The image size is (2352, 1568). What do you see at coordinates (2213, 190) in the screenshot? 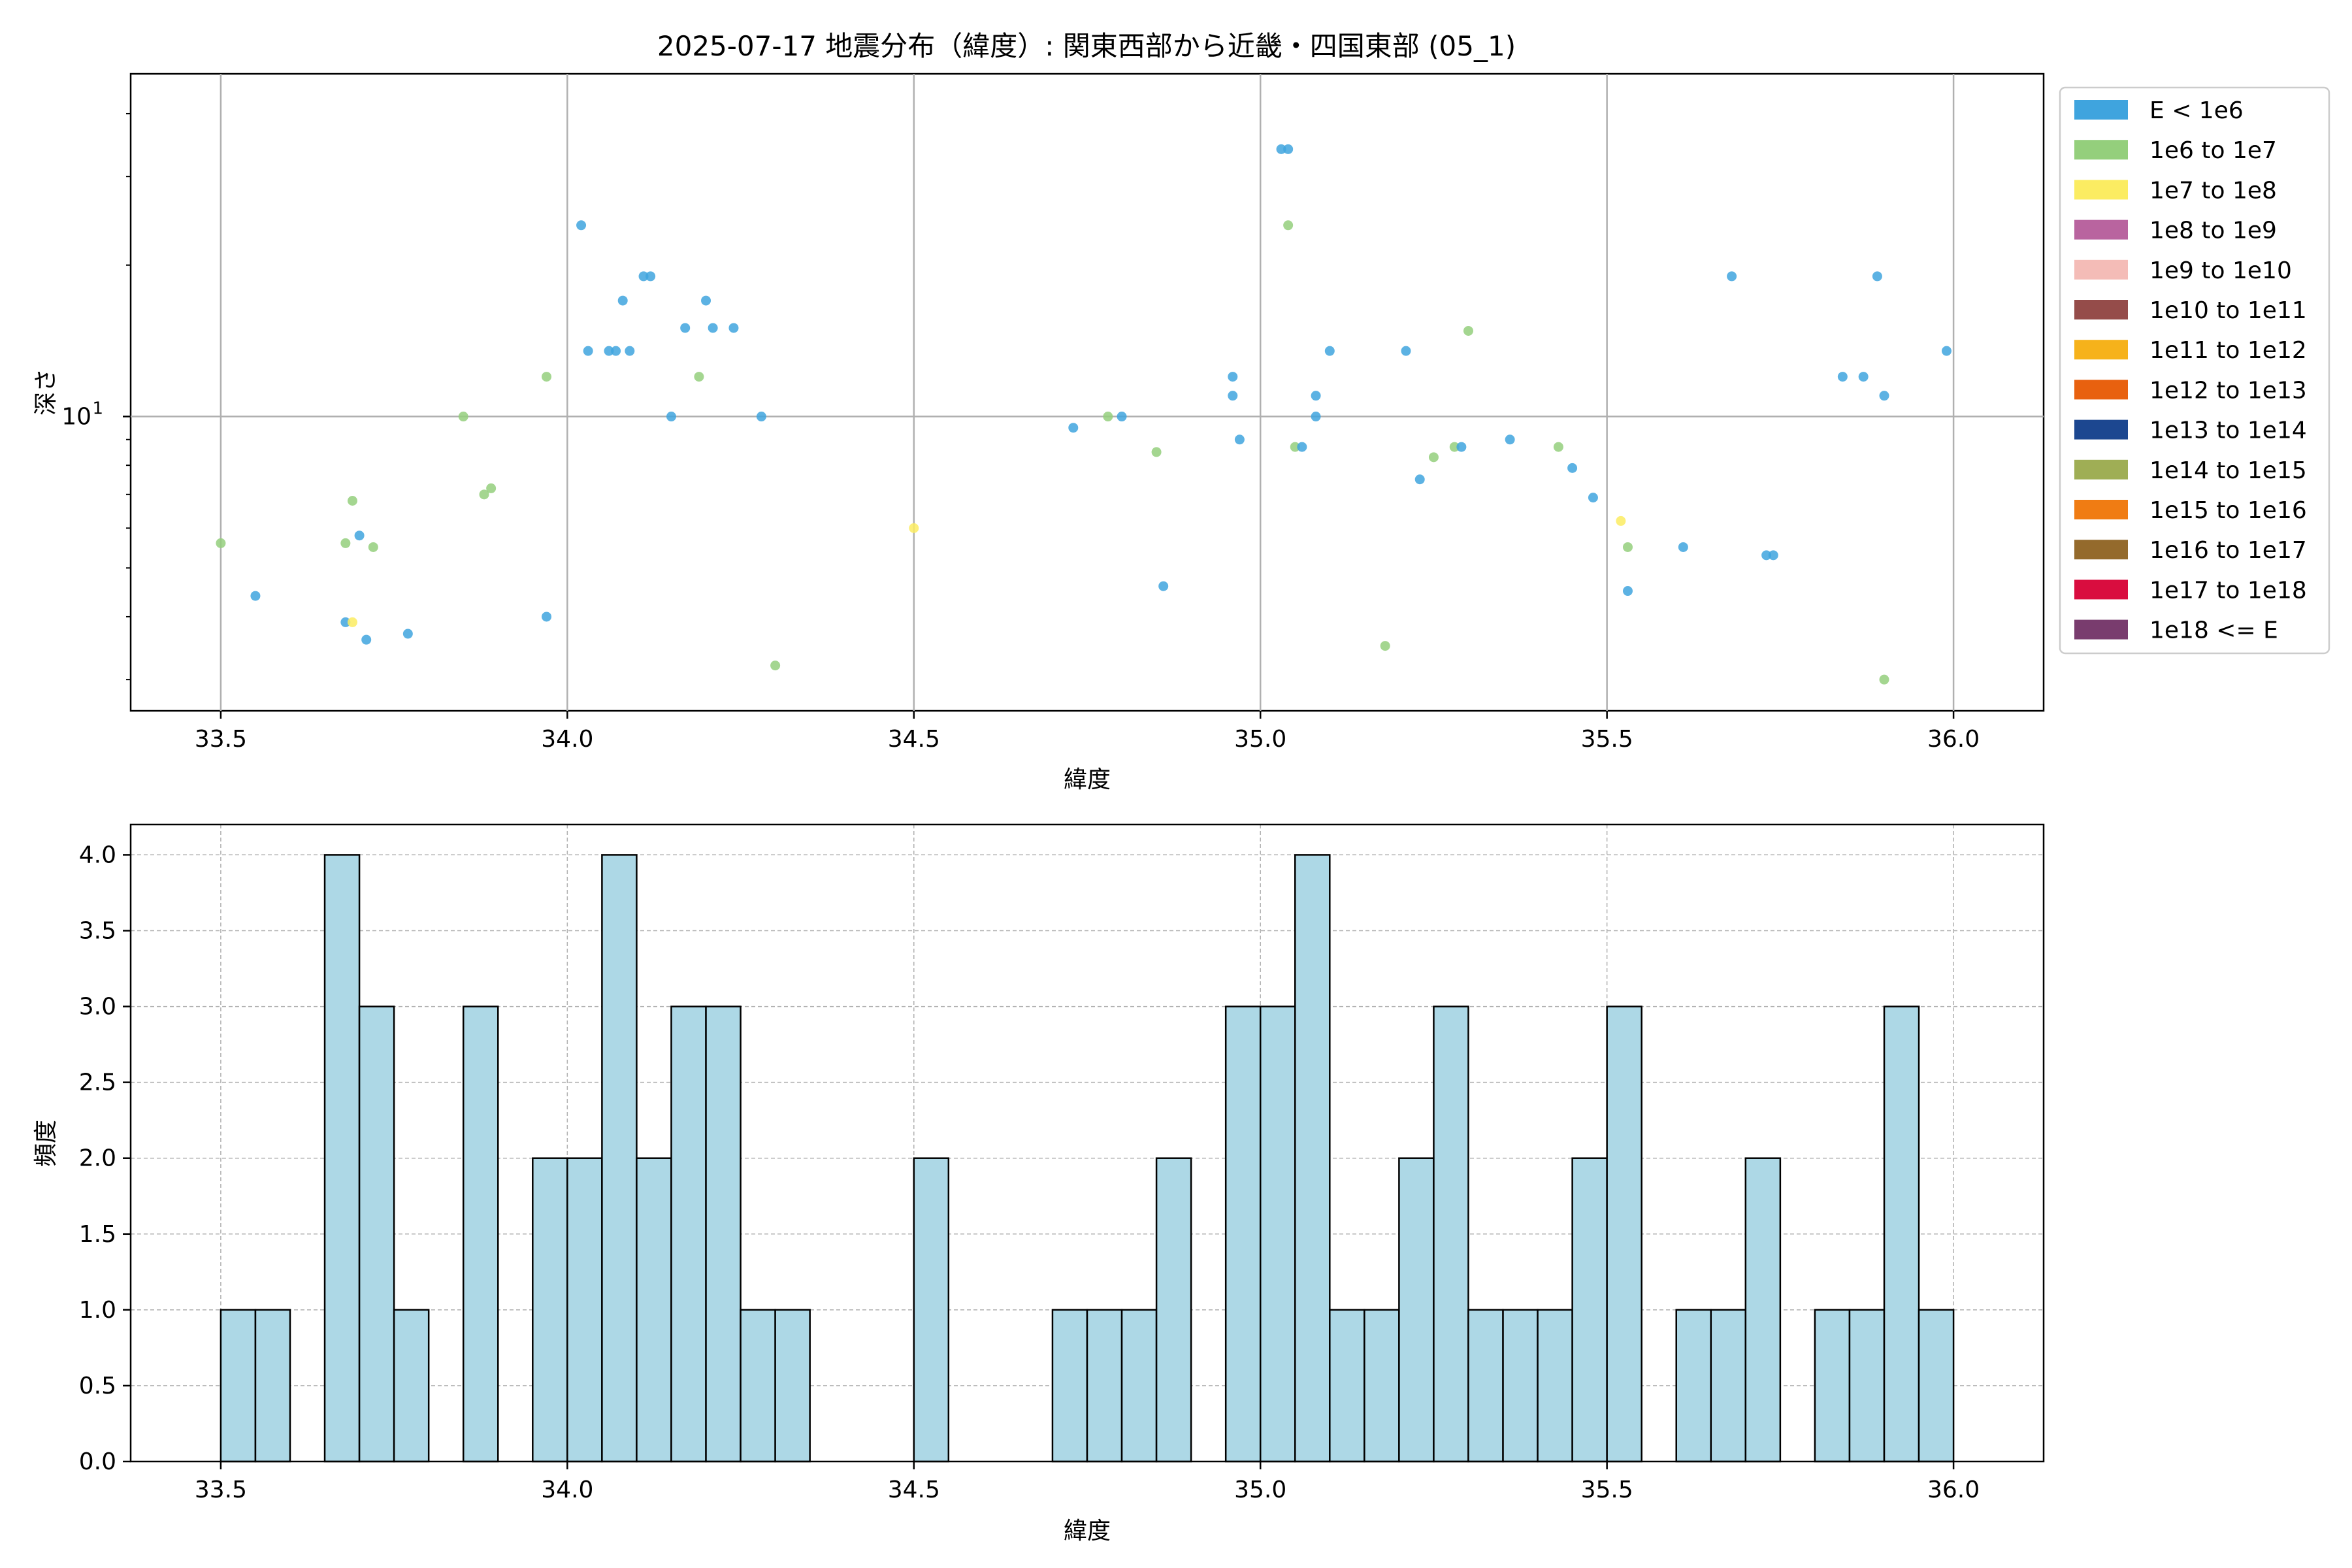
I see `legend-label: 1e7 to 1e8` at bounding box center [2213, 190].